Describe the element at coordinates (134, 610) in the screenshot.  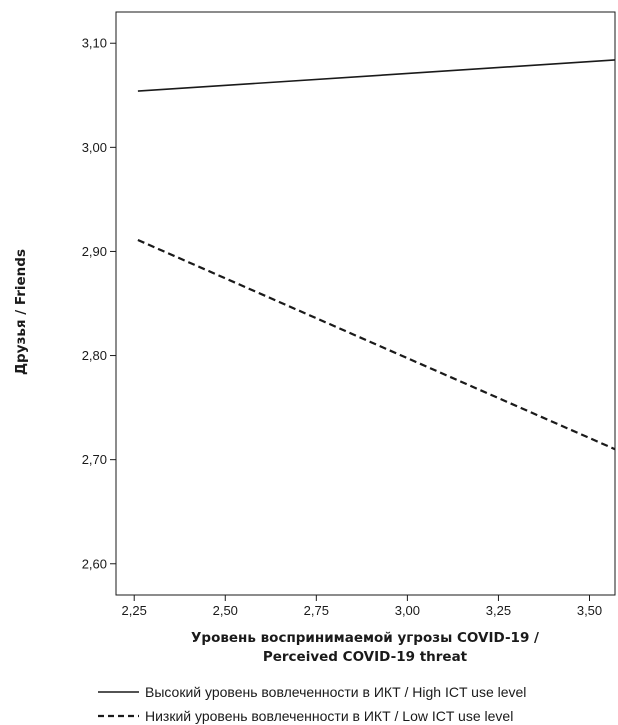
I see `x-tick-label: 2,25` at that location.